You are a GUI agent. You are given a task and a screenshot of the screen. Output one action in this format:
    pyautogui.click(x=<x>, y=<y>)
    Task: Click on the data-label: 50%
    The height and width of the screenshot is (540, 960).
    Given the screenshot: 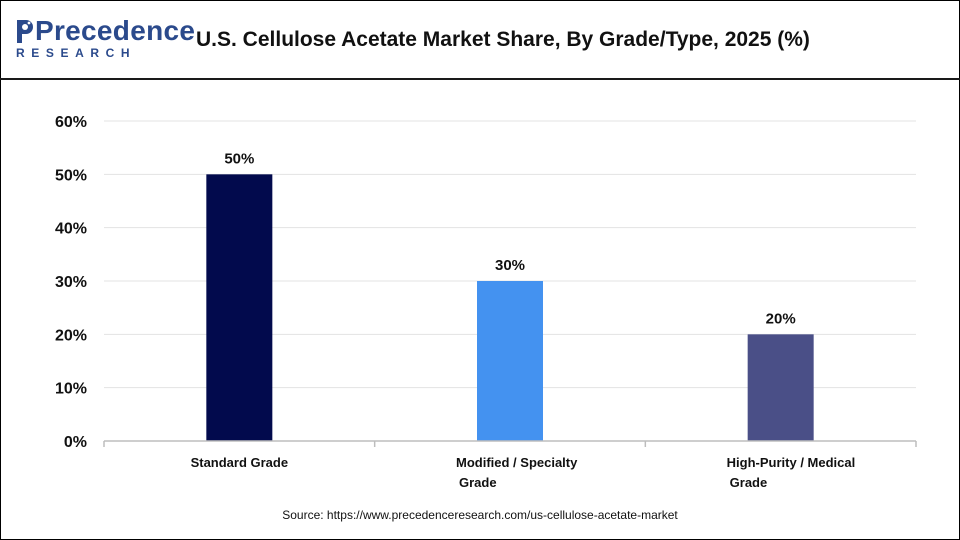 What is the action you would take?
    pyautogui.click(x=239, y=158)
    